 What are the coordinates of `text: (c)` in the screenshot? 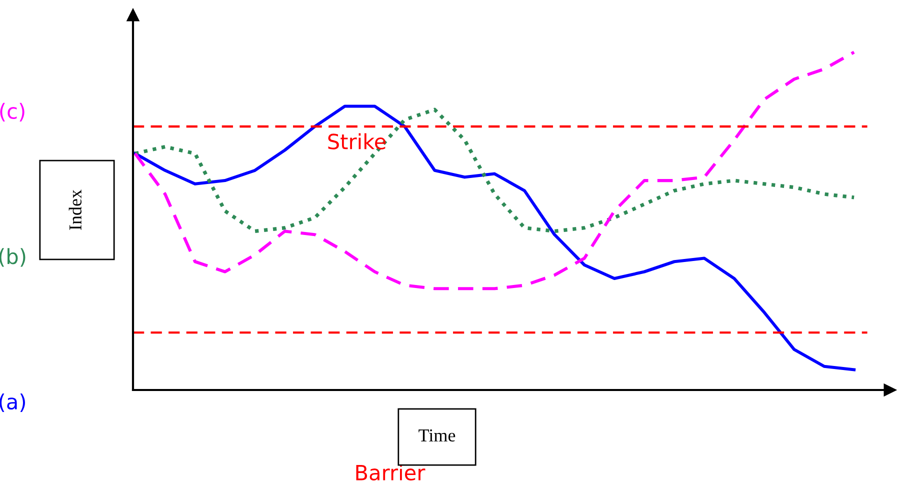 It's located at (12, 112).